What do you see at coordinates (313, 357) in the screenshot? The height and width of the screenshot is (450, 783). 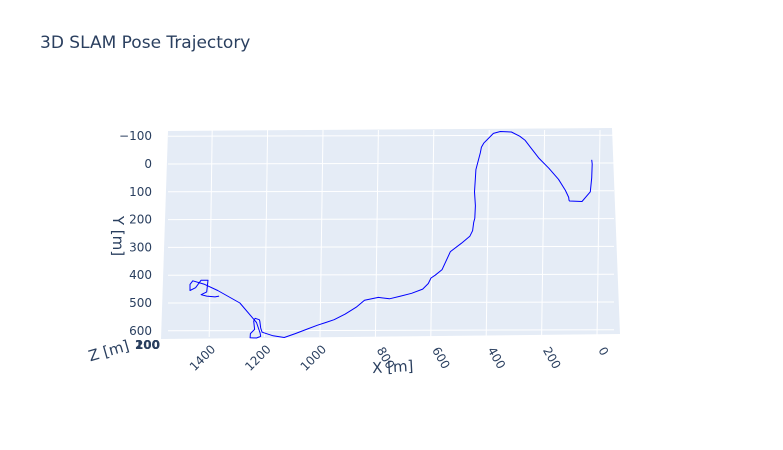 I see `x-tick-label: 1000` at bounding box center [313, 357].